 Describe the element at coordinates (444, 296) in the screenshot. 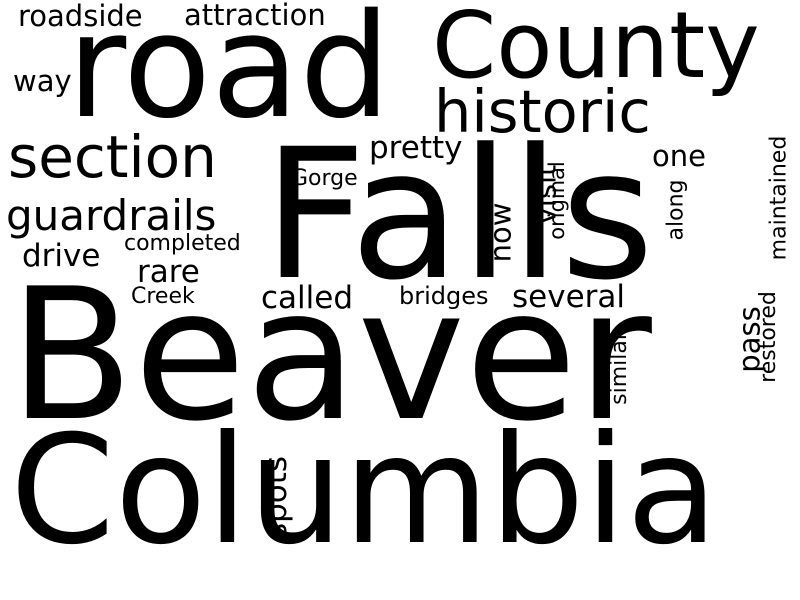

I see `word-bridges: bridges` at that location.